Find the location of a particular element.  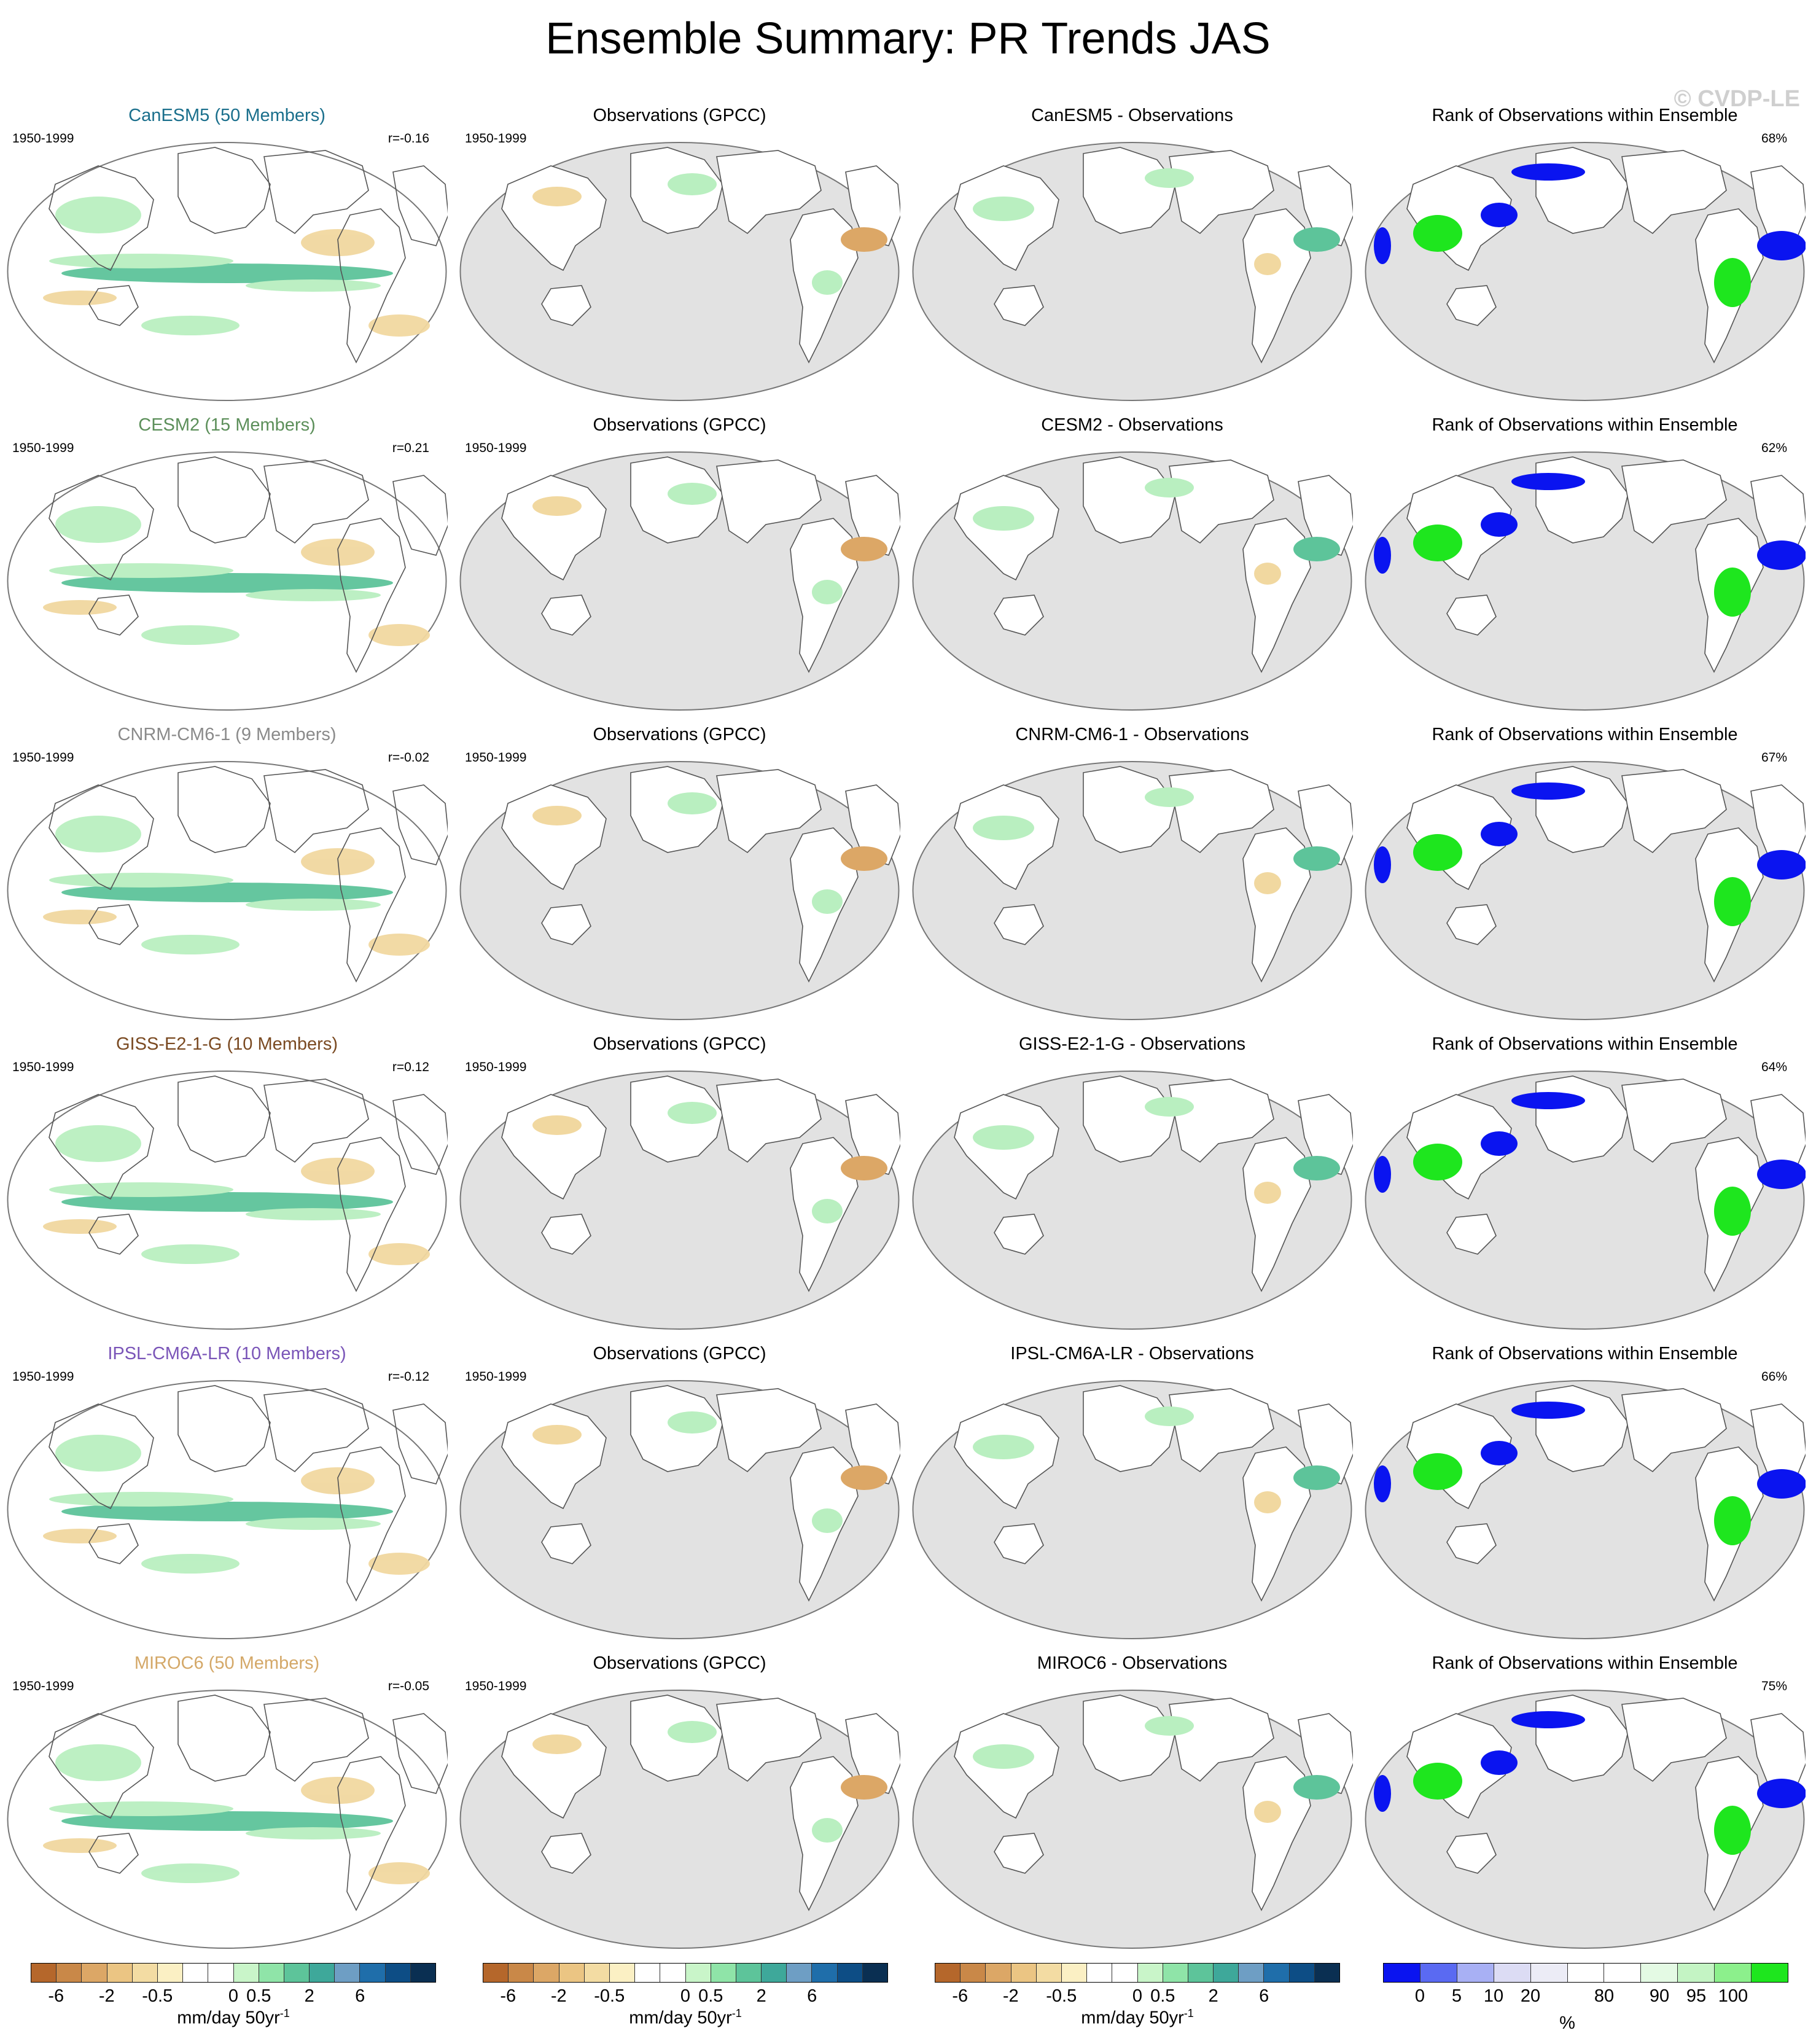

panel-title: MIROC6 - Observations is located at coordinates (1132, 1663).